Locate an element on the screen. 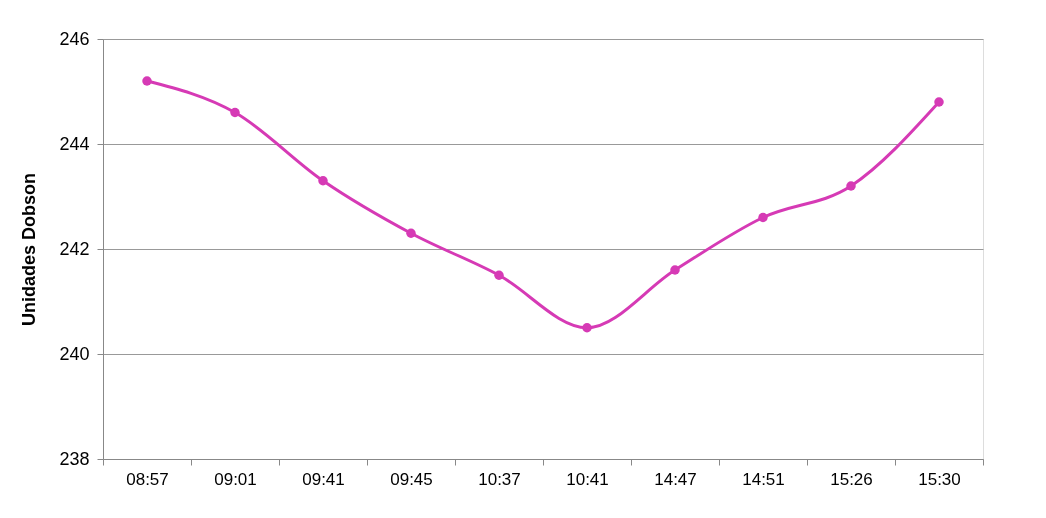 Image resolution: width=1046 pixels, height=518 pixels. y-tick-label: 244 is located at coordinates (74, 143).